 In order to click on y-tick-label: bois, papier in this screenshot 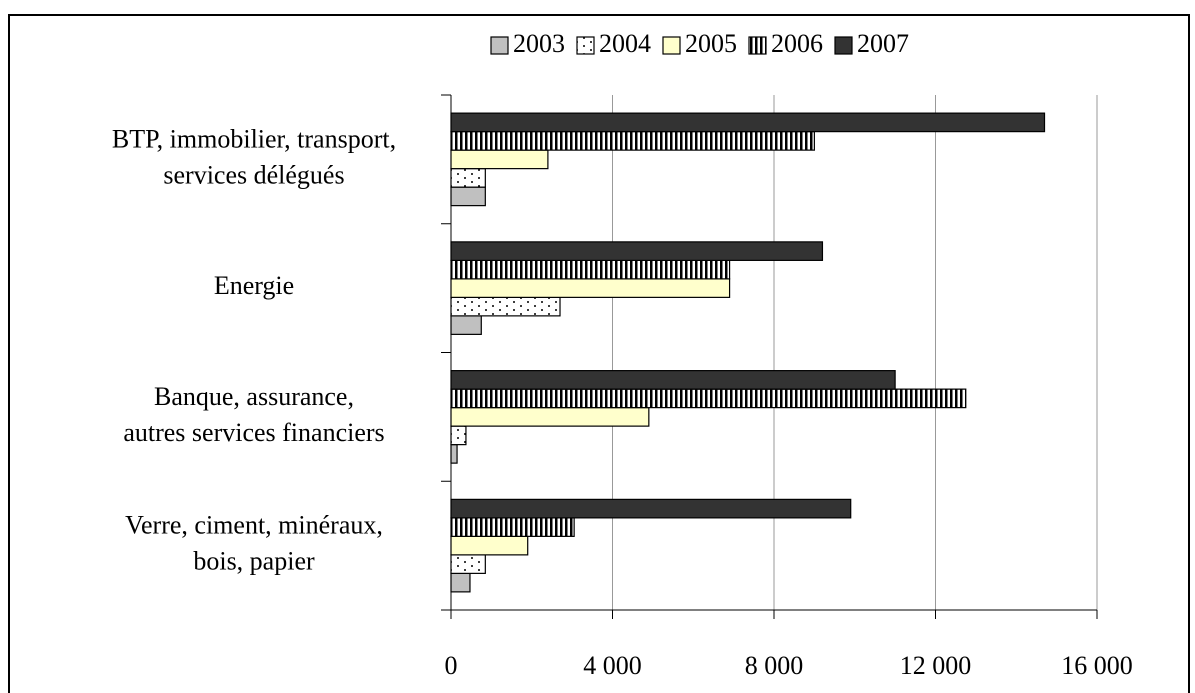, I will do `click(254, 561)`.